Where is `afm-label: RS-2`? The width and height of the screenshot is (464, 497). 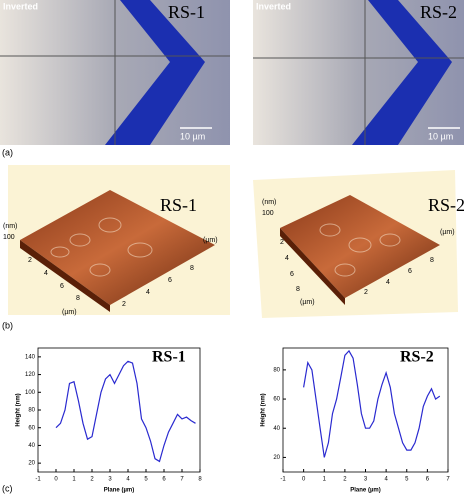
afm-label: RS-2 is located at coordinates (446, 205).